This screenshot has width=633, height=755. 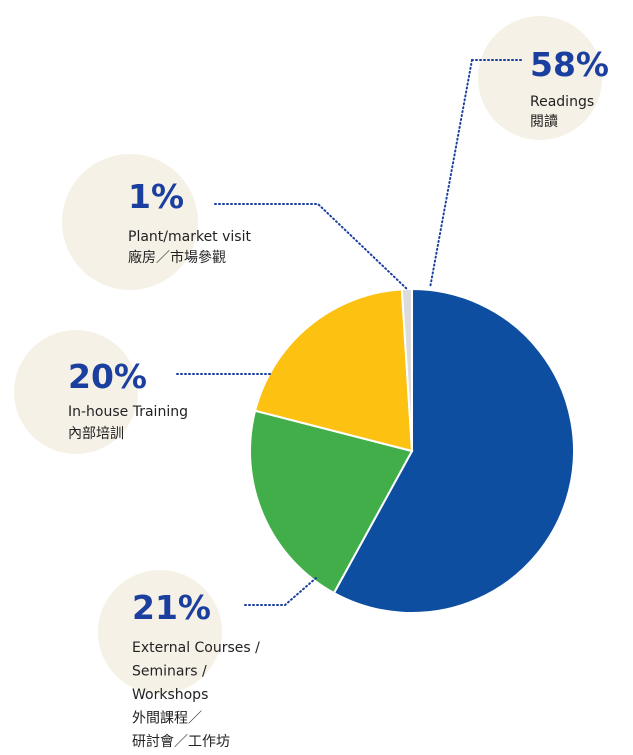 I want to click on category-label: Seminars /, so click(x=169, y=672).